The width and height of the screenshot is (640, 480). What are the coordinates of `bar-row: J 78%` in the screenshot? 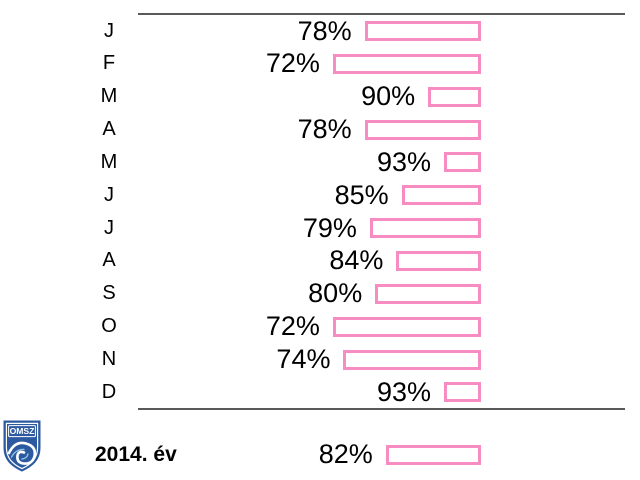 It's located at (320, 31).